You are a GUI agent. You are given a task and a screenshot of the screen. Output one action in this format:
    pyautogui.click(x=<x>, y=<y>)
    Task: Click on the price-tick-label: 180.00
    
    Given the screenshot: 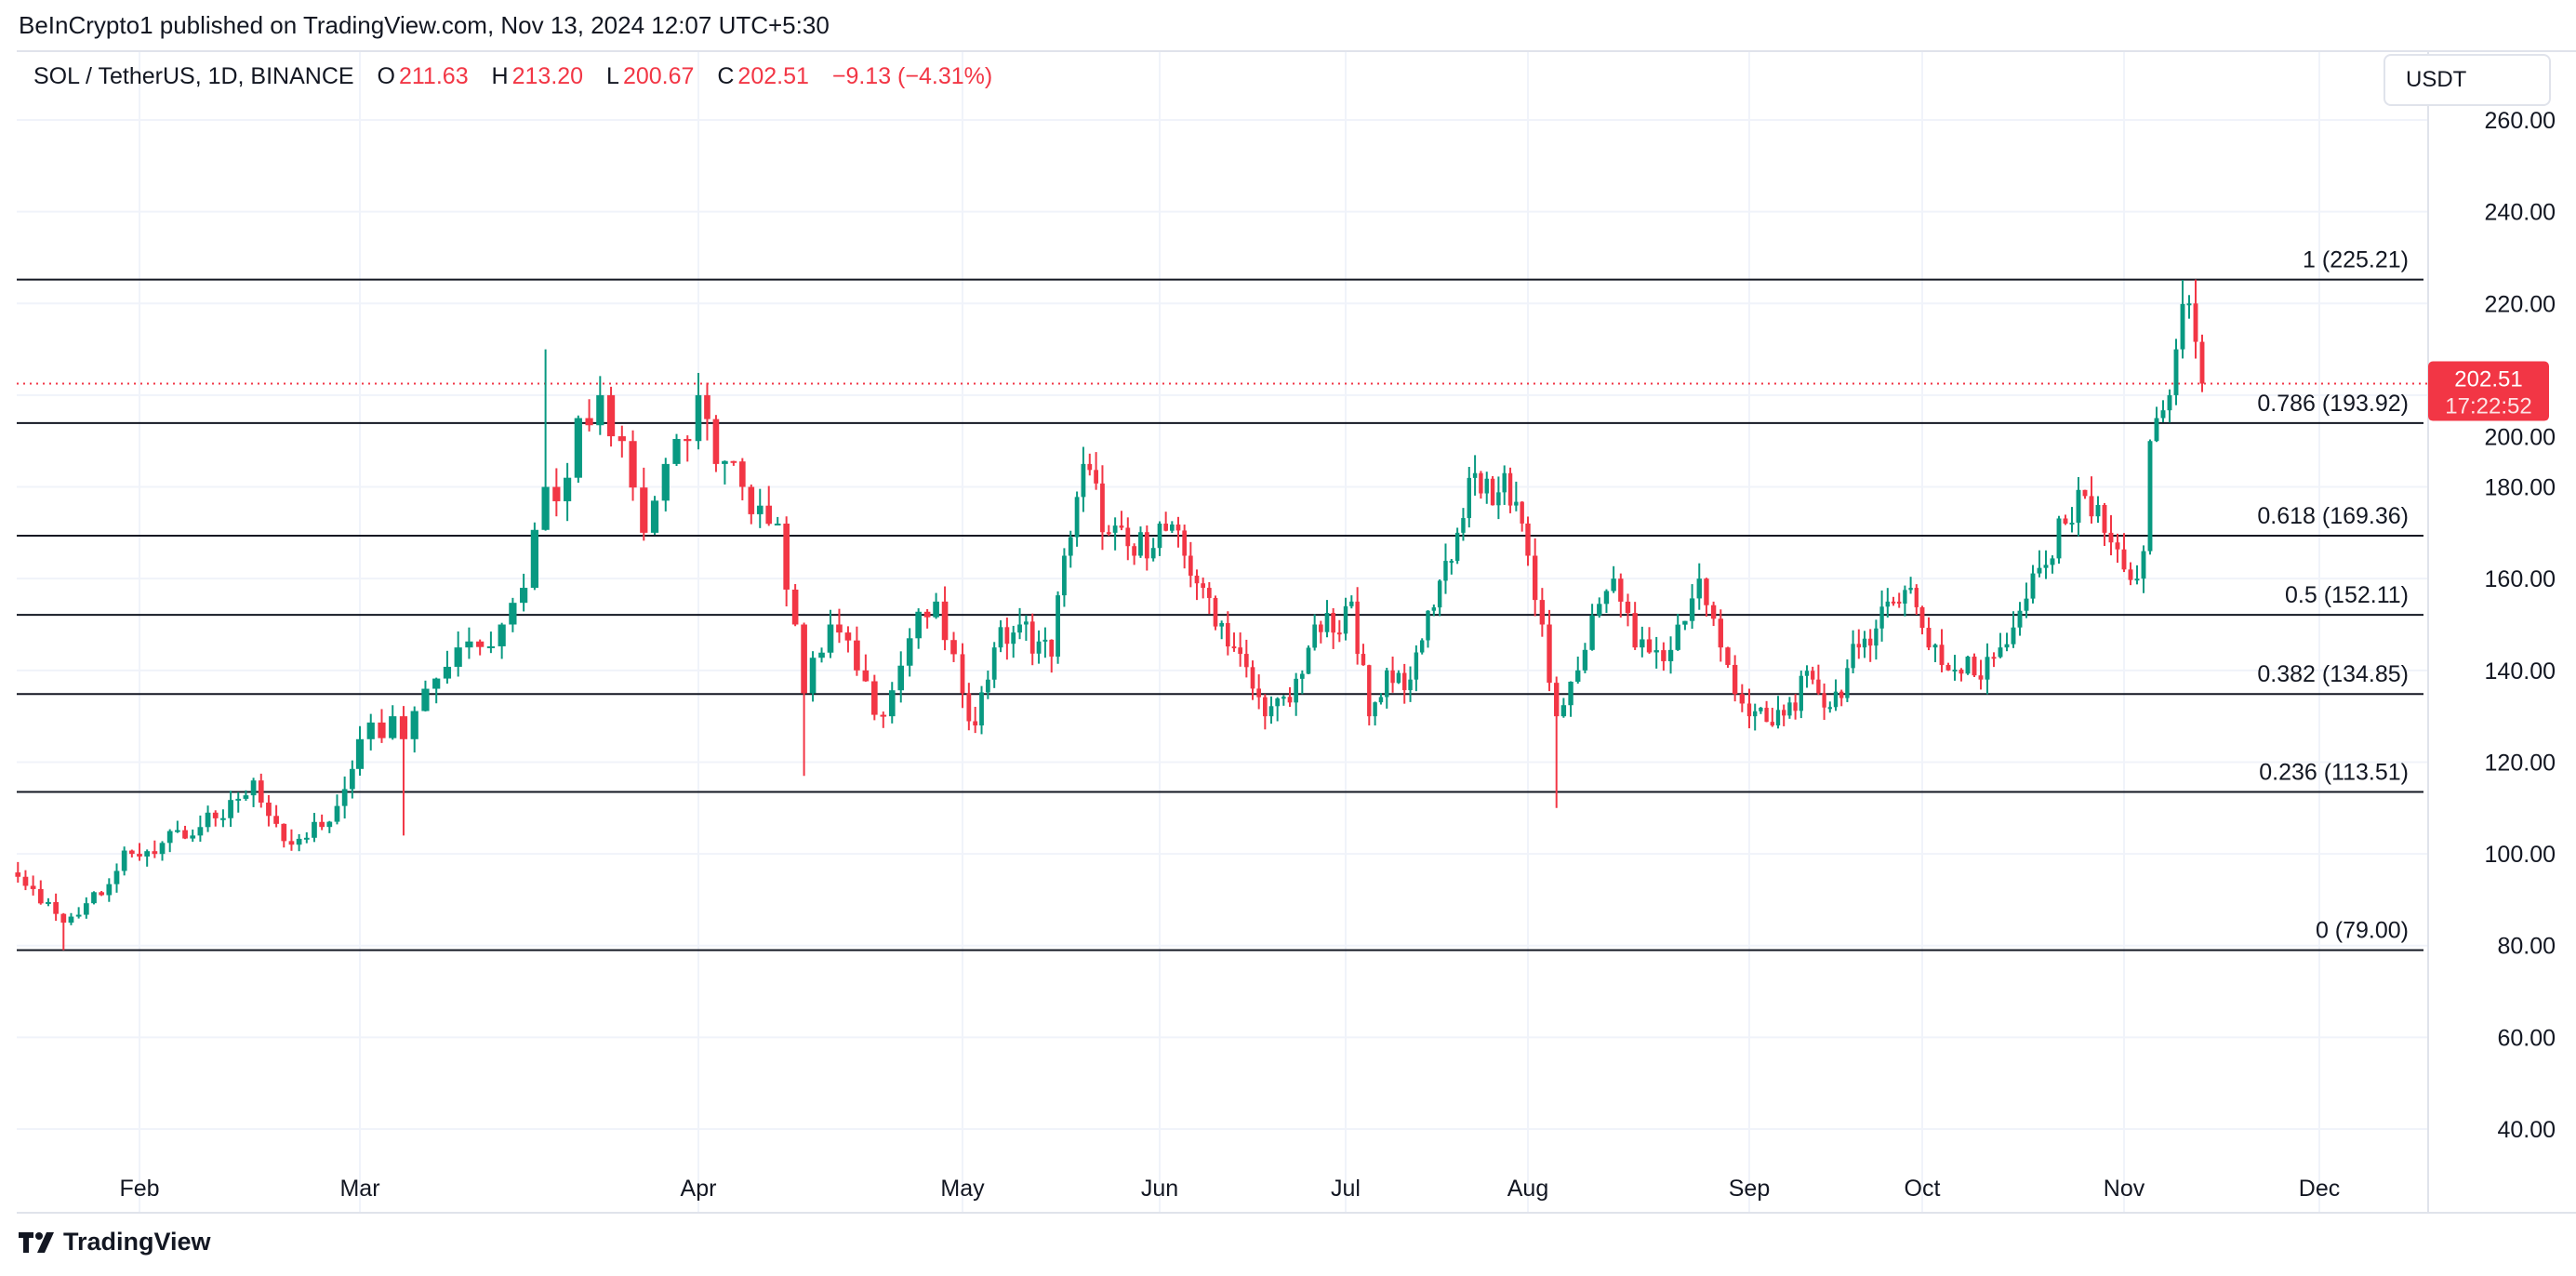 What is the action you would take?
    pyautogui.click(x=2520, y=488)
    